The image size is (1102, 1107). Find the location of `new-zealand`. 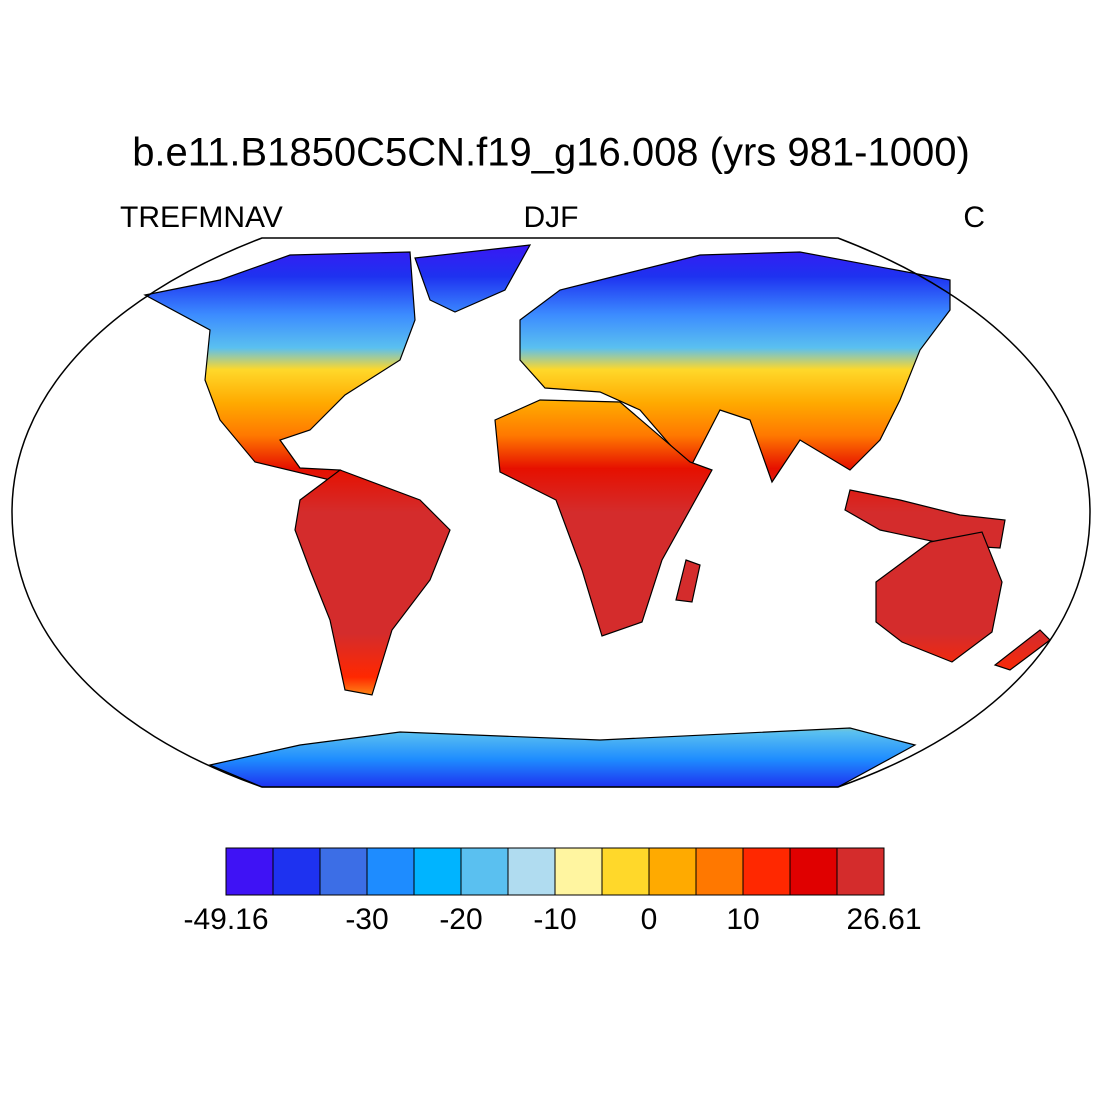

new-zealand is located at coordinates (1022, 650).